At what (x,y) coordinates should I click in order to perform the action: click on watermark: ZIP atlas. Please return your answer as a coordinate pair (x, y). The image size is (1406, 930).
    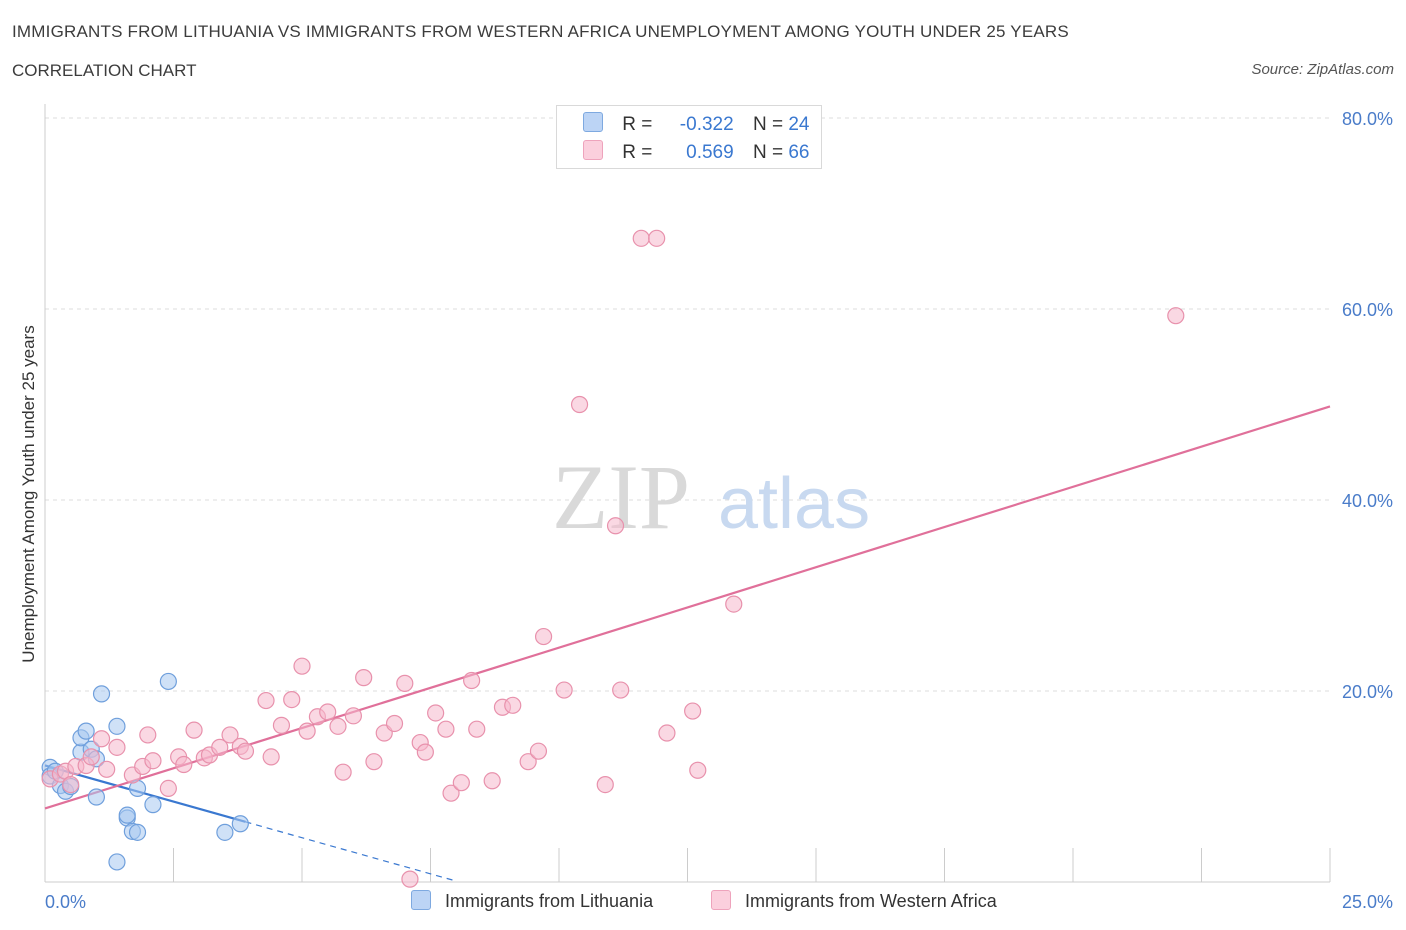
    Looking at the image, I should click on (711, 497).